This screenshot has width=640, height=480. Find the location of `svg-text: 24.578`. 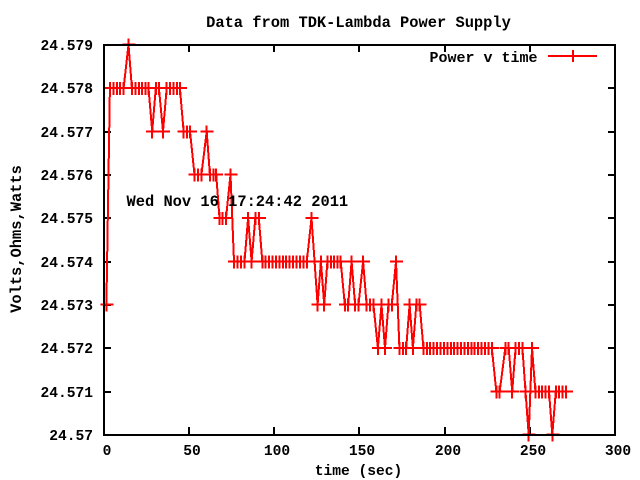

svg-text: 24.578 is located at coordinates (66, 90).